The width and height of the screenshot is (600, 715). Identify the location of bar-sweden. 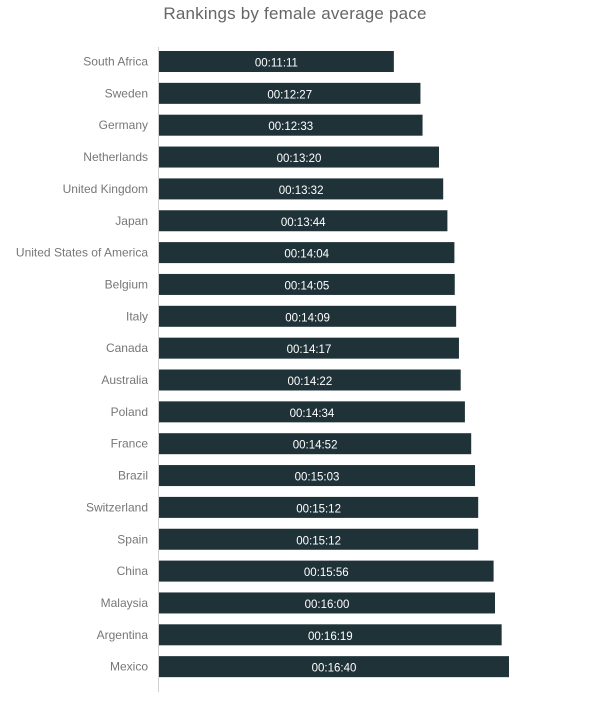
(290, 93).